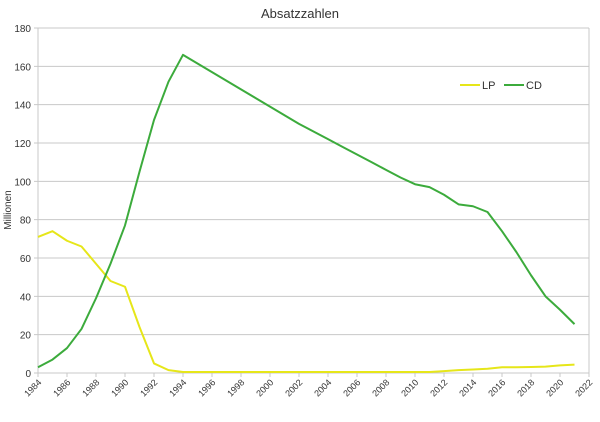 This screenshot has width=600, height=422. I want to click on x-tick-label: 2020, so click(554, 387).